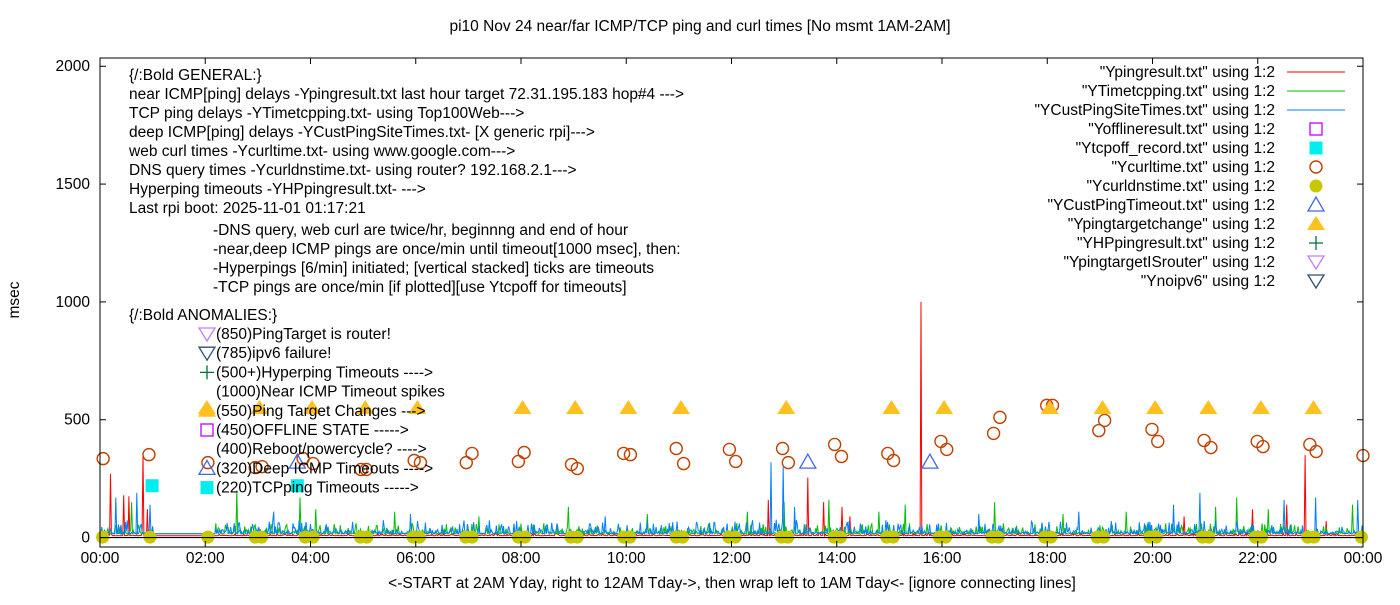  Describe the element at coordinates (1161, 205) in the screenshot. I see `legend-label: "YCustPingTimeout.txt" using 1:2` at that location.